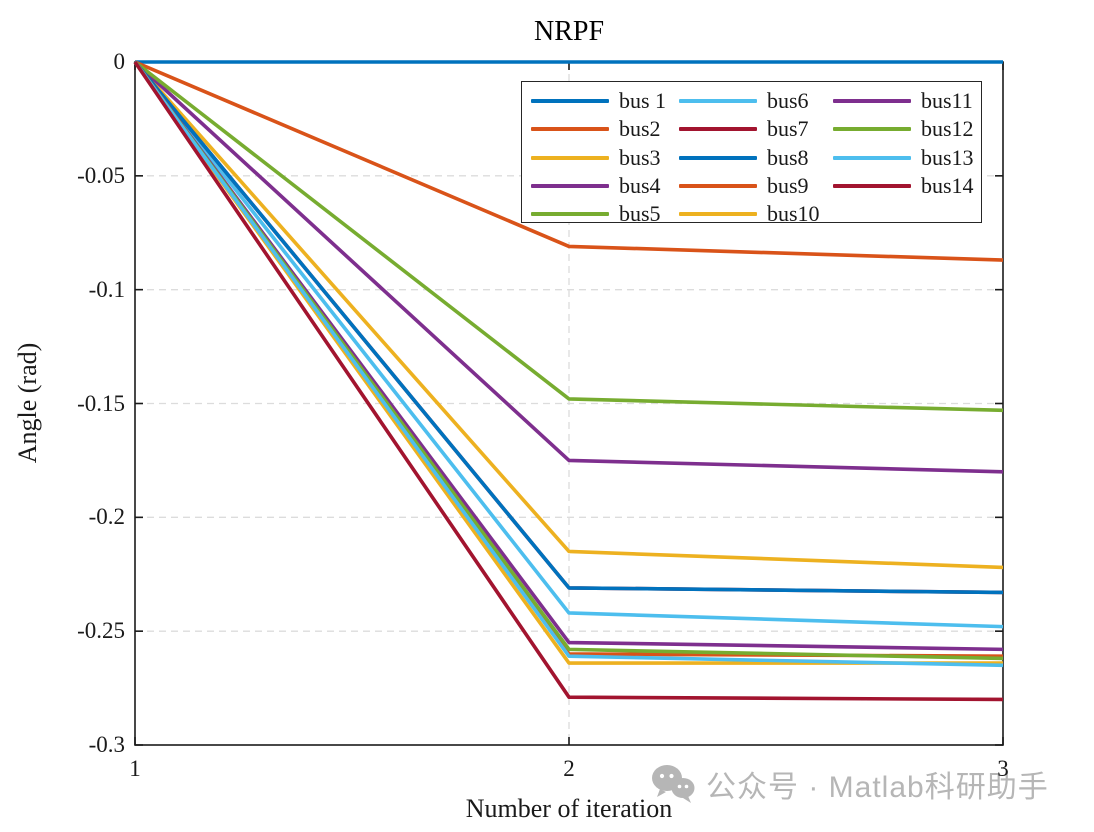 Image resolution: width=1094 pixels, height=832 pixels. I want to click on legend-entry-bus5: bus5, so click(596, 214).